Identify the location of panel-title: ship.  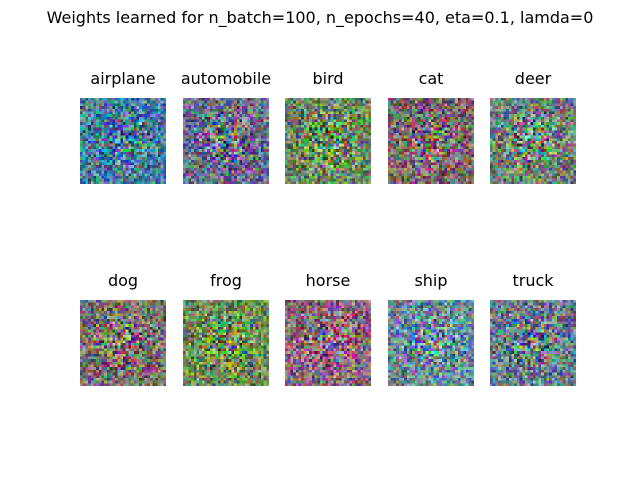
(431, 280).